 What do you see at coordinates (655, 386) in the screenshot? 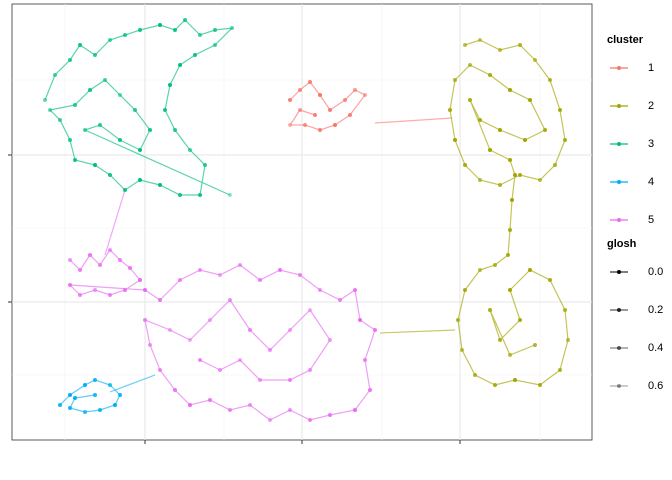
I see `legend-label: 0.6` at bounding box center [655, 386].